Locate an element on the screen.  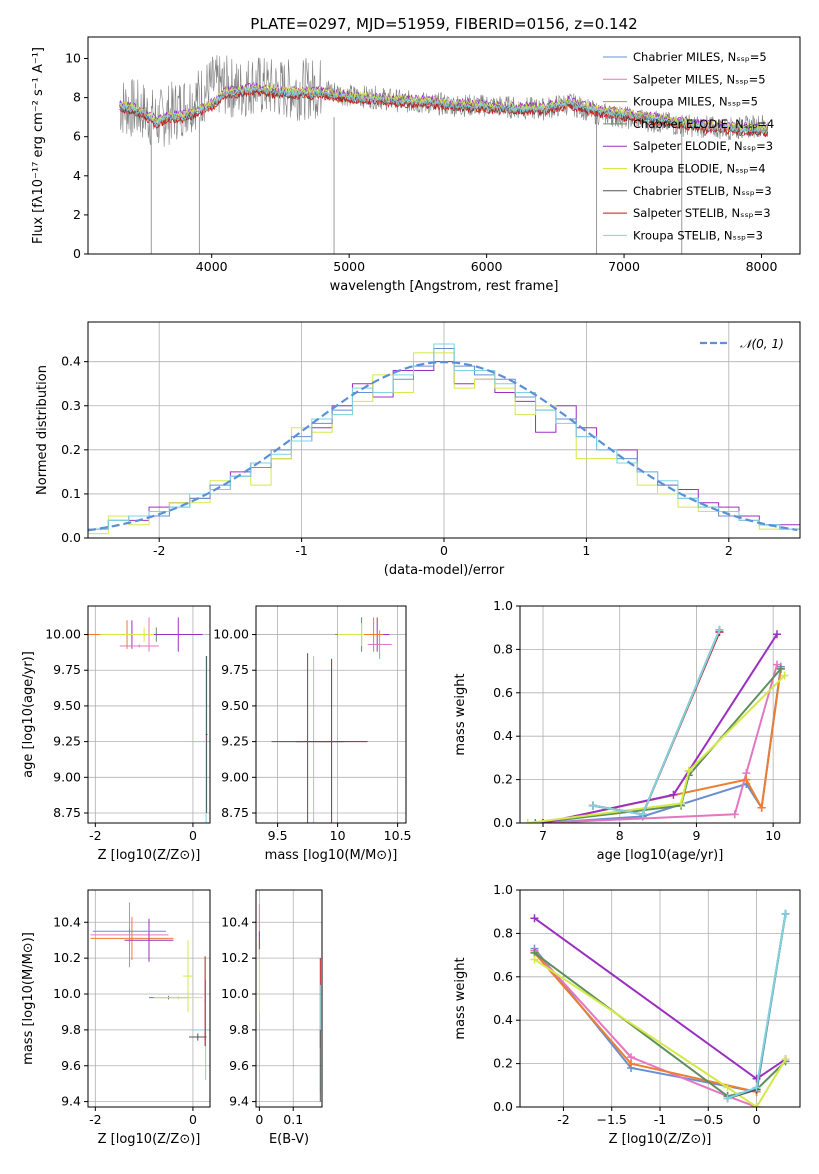
y-tick-label: 2 is located at coordinates (77, 214).